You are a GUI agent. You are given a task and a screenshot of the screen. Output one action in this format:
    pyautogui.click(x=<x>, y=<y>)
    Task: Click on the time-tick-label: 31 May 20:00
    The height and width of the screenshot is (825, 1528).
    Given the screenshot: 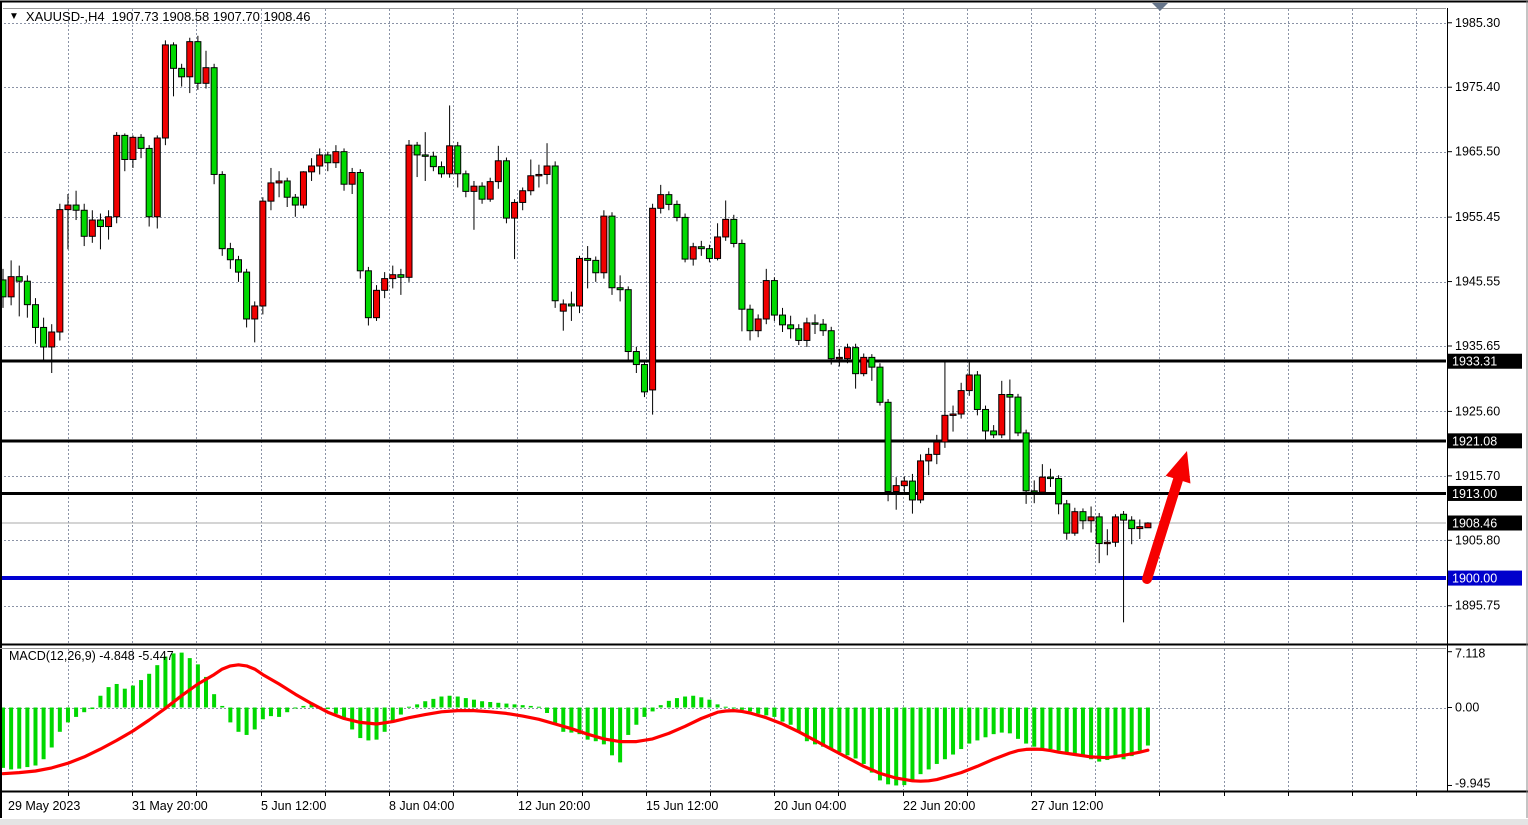 What is the action you would take?
    pyautogui.click(x=170, y=806)
    